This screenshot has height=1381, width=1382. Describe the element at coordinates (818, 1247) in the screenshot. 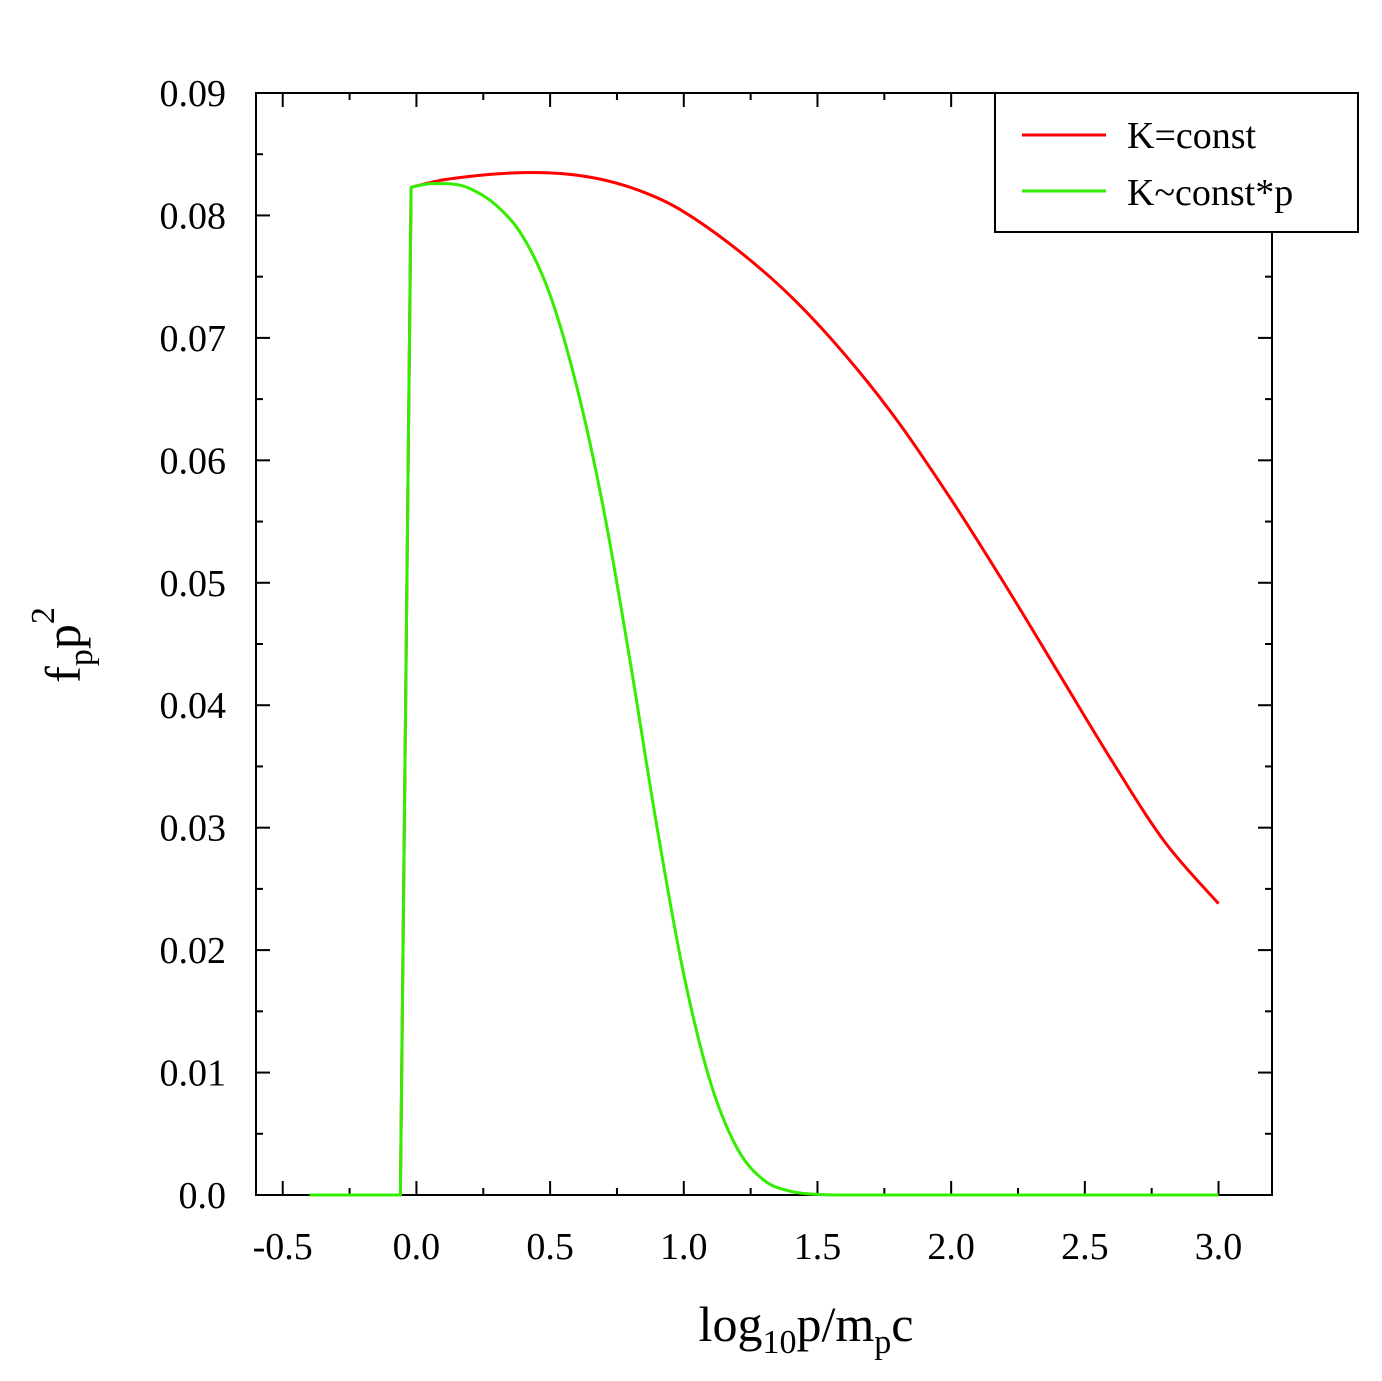

I see `x-tick-label: 1.5` at that location.